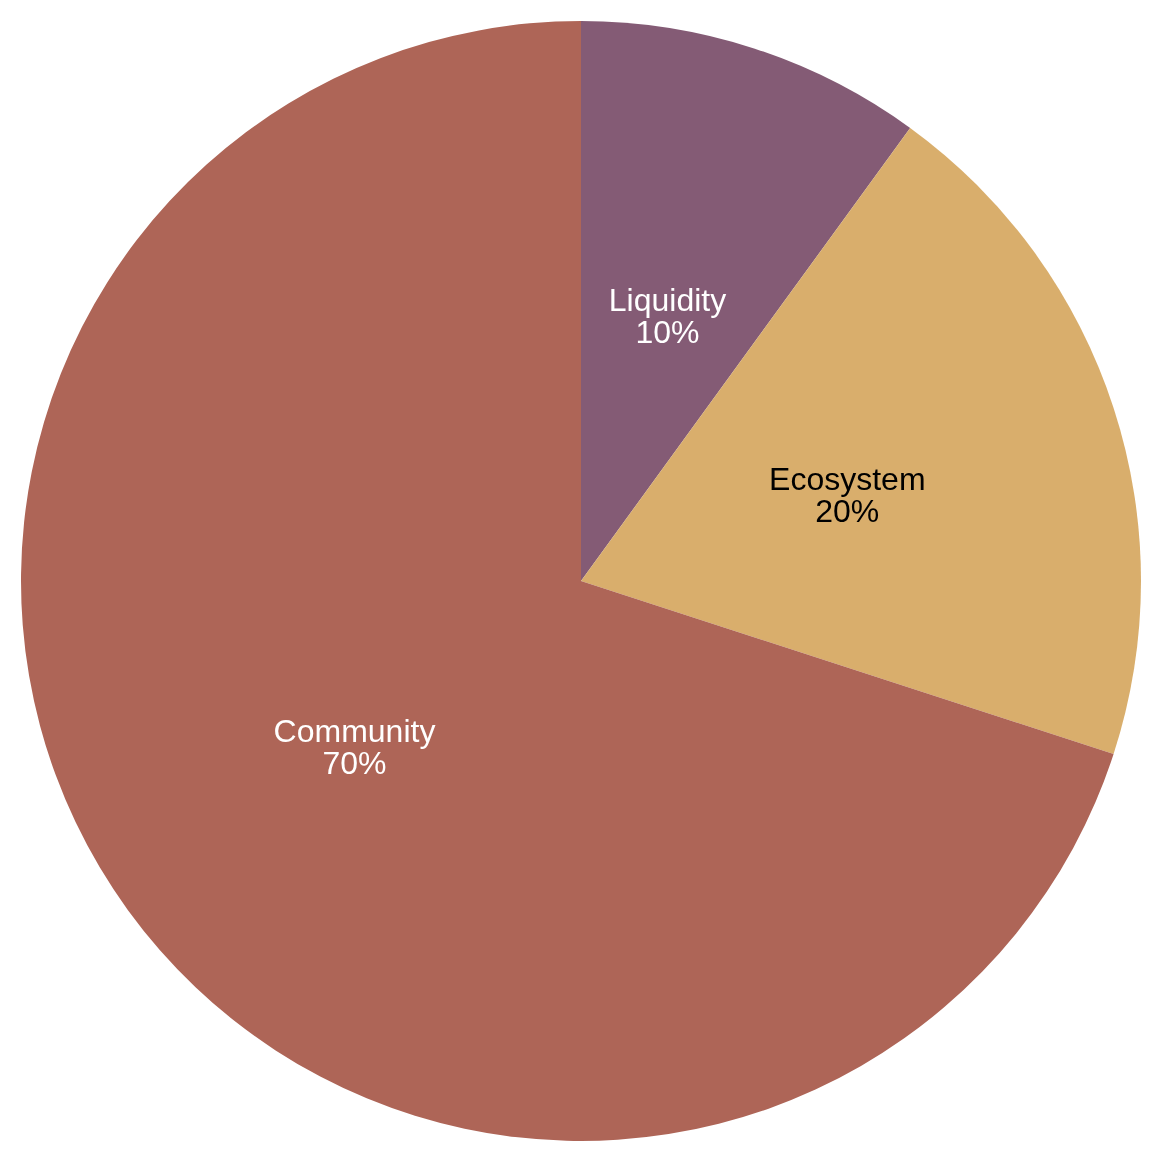 The height and width of the screenshot is (1162, 1162). Describe the element at coordinates (847, 479) in the screenshot. I see `slice-label: Ecosystem` at that location.